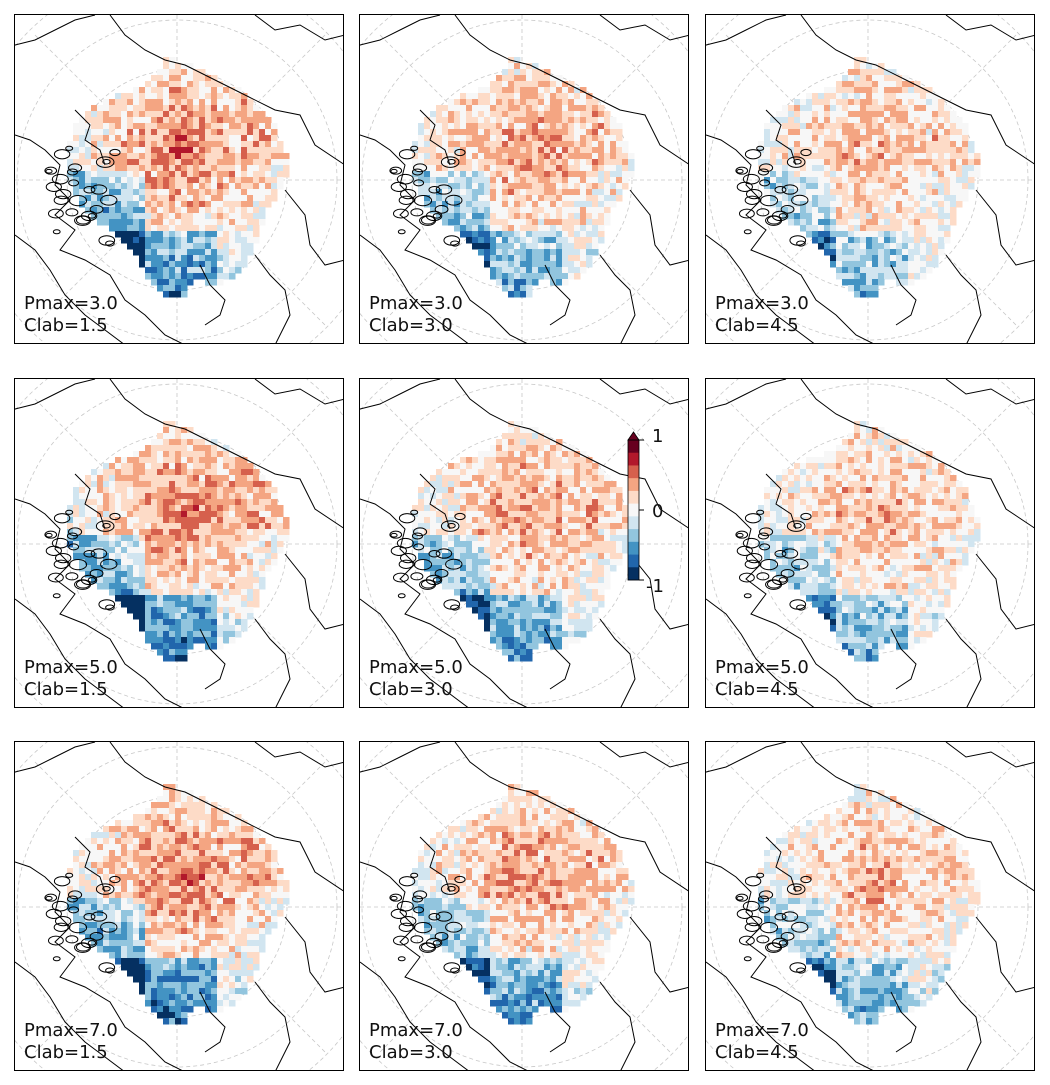 This screenshot has height=1085, width=1050. I want to click on colorbar: 1 0 -1, so click(655, 513).